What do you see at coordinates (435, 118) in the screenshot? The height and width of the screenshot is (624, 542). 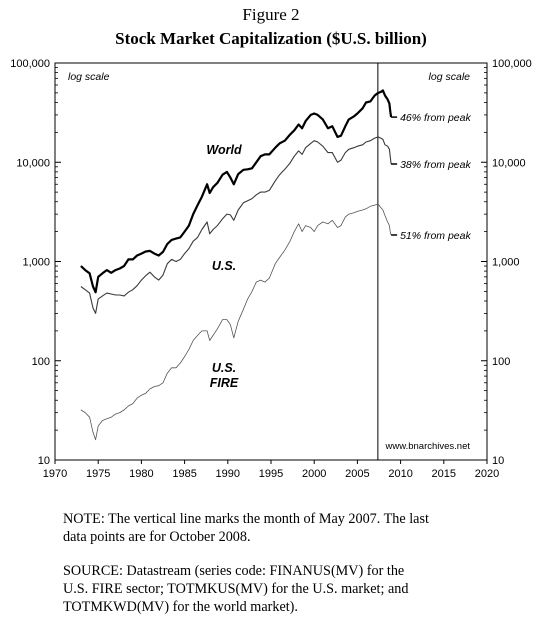 I see `series-end-note: 46% from peak` at bounding box center [435, 118].